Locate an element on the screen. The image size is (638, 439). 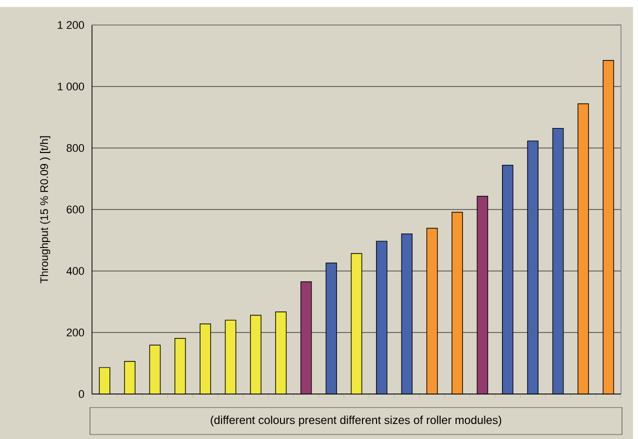
y-tick-label: 600 is located at coordinates (75, 210).